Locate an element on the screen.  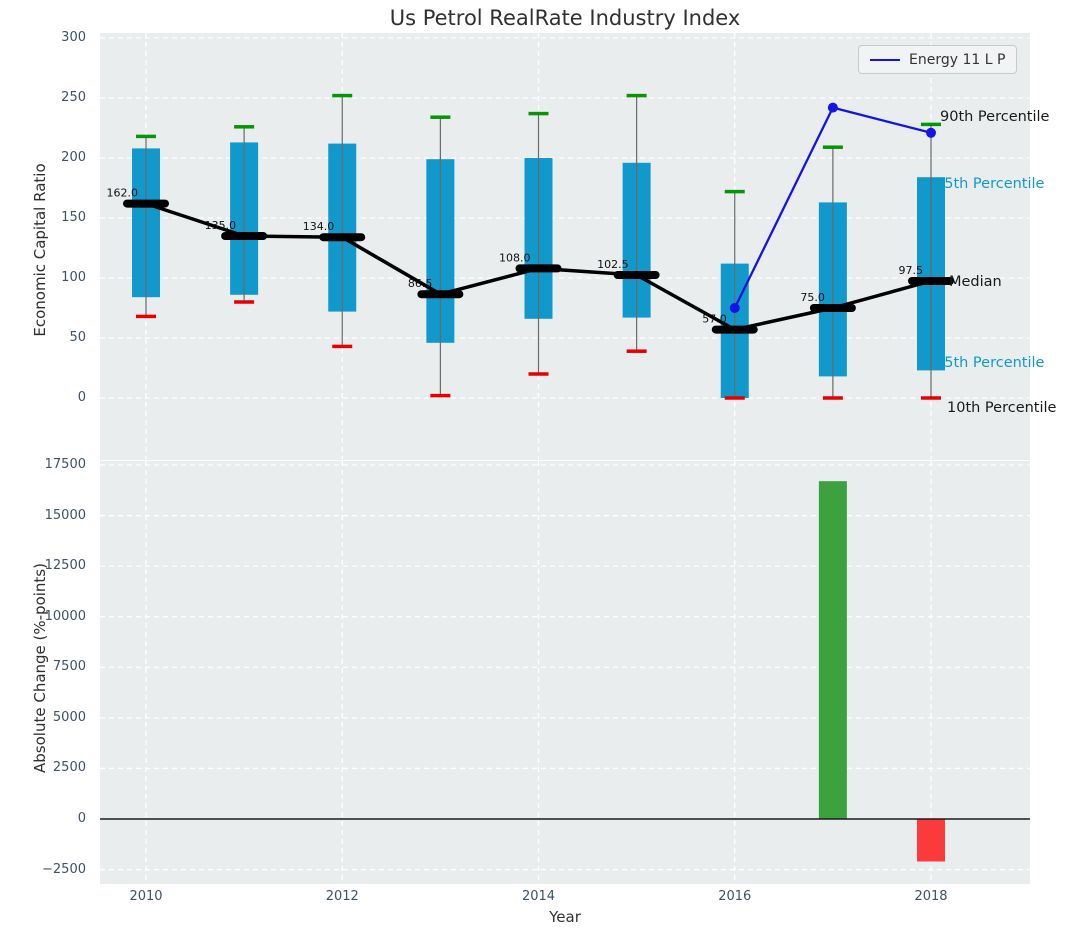
x-axis-label: Year is located at coordinates (565, 917).